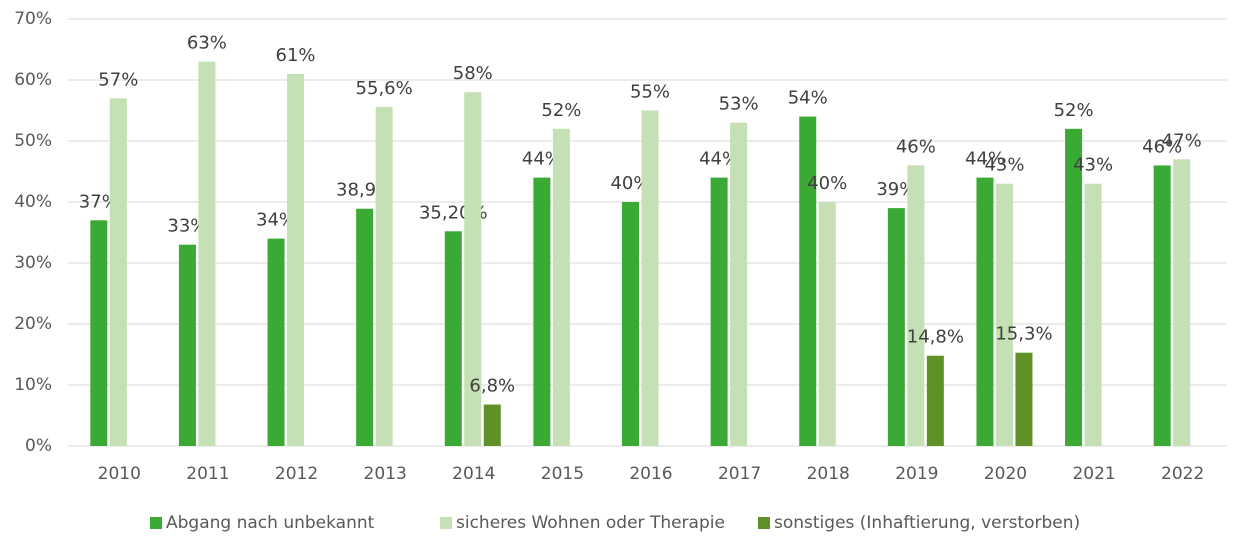 The width and height of the screenshot is (1235, 545). Describe the element at coordinates (296, 474) in the screenshot. I see `x-tick-label: 2012` at that location.